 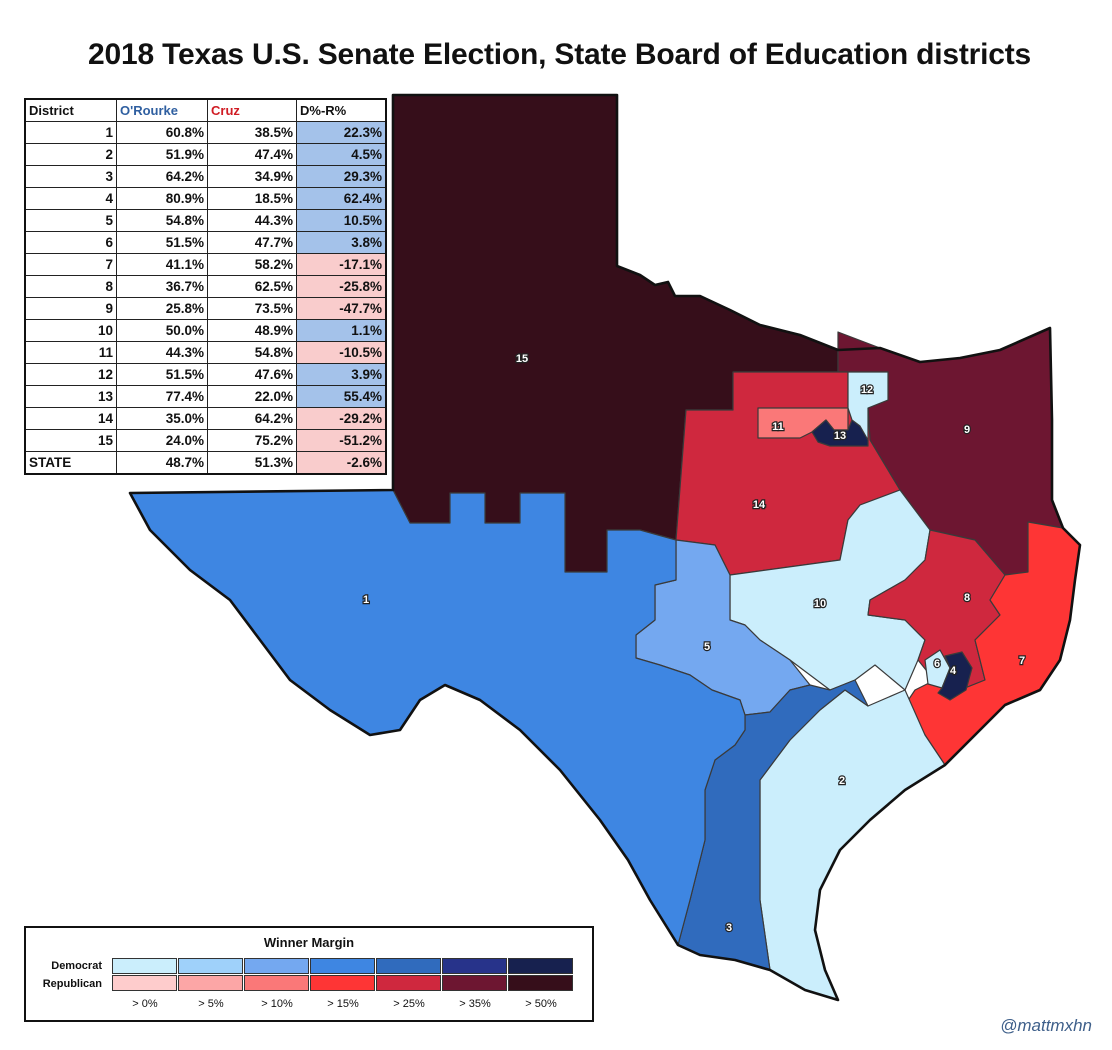 I want to click on state-total-row: STATE 48.7% 51.3% -2.6%, so click(x=205, y=463).